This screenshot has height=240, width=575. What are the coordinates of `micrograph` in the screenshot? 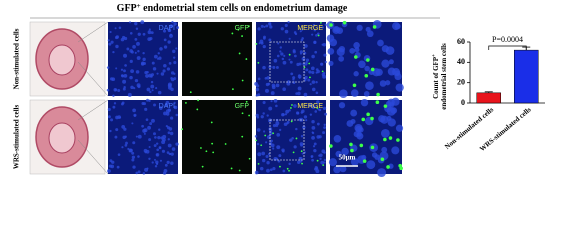 It's located at (216, 136).